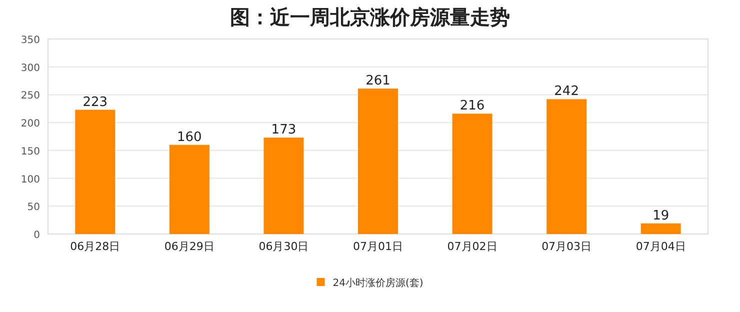 The image size is (740, 312). I want to click on x-tick-label: 07月02日, so click(472, 246).